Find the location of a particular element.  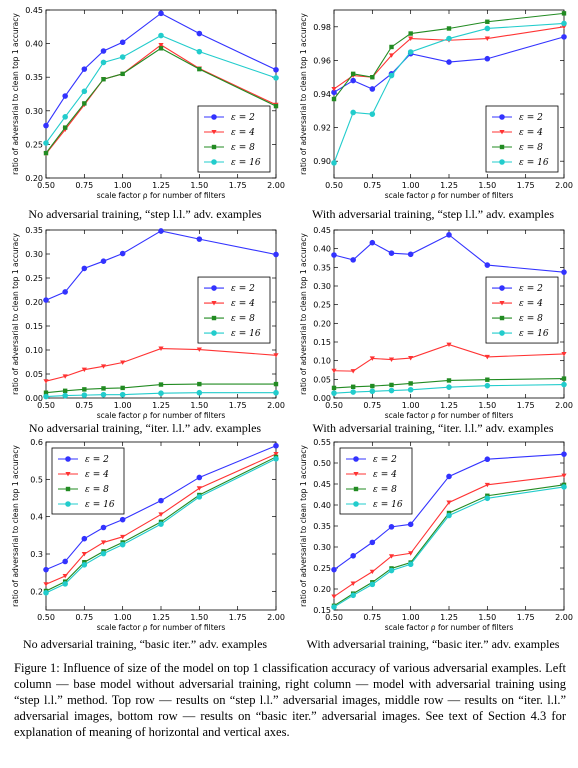

legend-box is located at coordinates (234, 310).